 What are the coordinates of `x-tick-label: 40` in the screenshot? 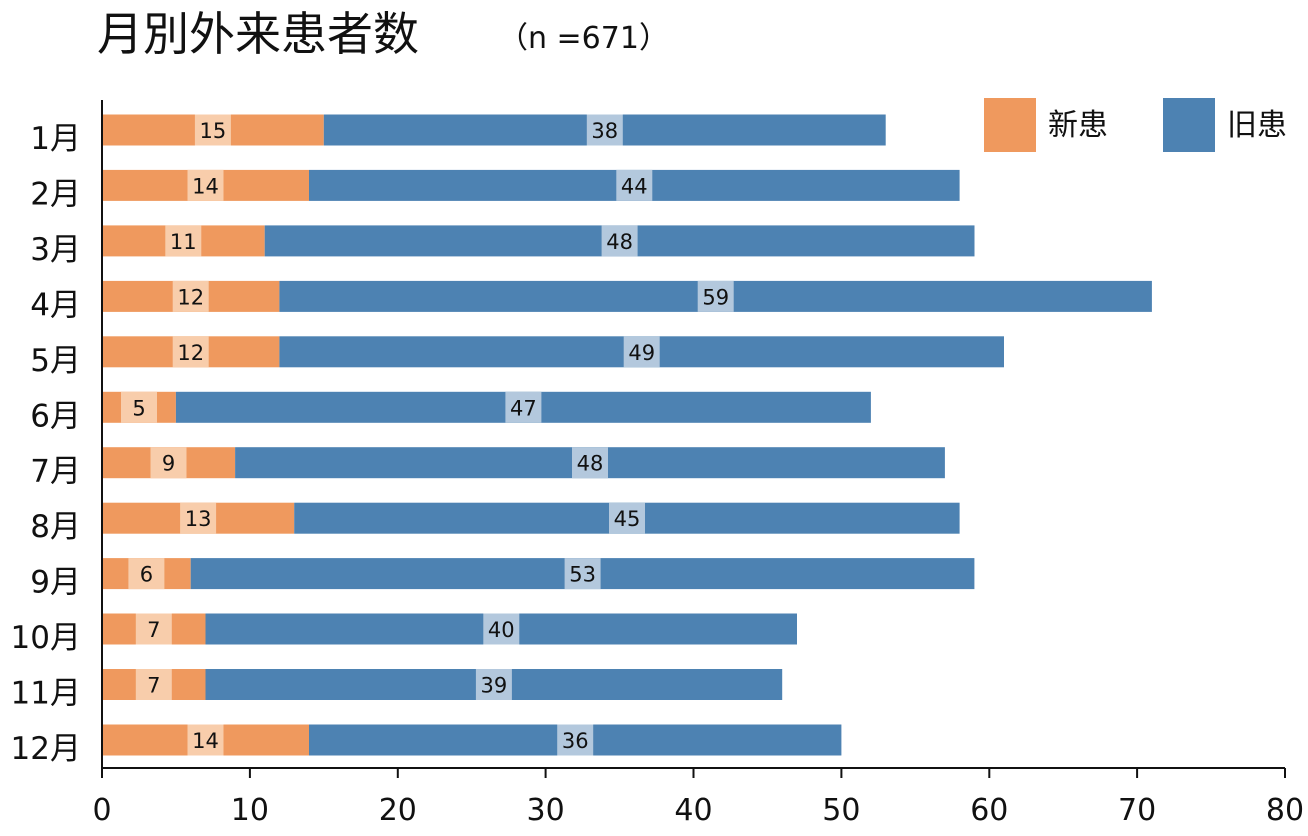 It's located at (693, 810).